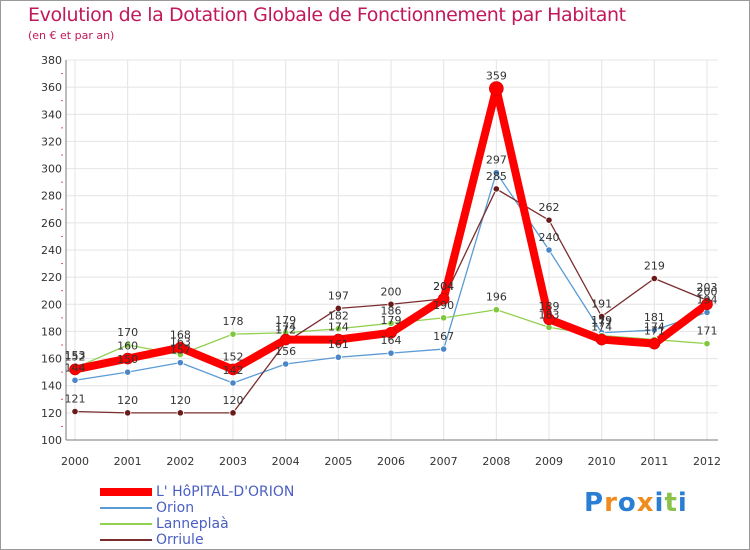 The width and height of the screenshot is (750, 550). What do you see at coordinates (391, 461) in the screenshot?
I see `x-tick-label: 2006` at bounding box center [391, 461].